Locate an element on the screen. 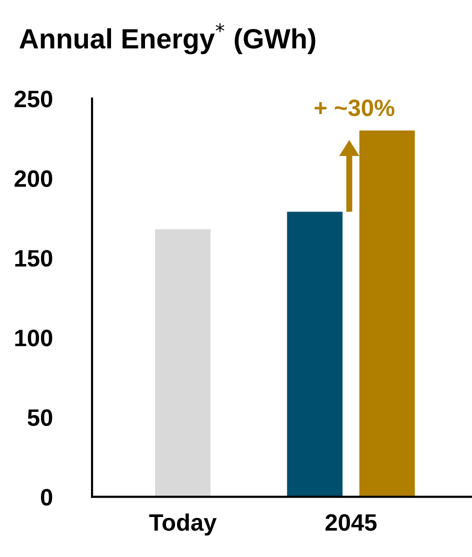 The width and height of the screenshot is (472, 557). annotation: + ~30% is located at coordinates (354, 108).